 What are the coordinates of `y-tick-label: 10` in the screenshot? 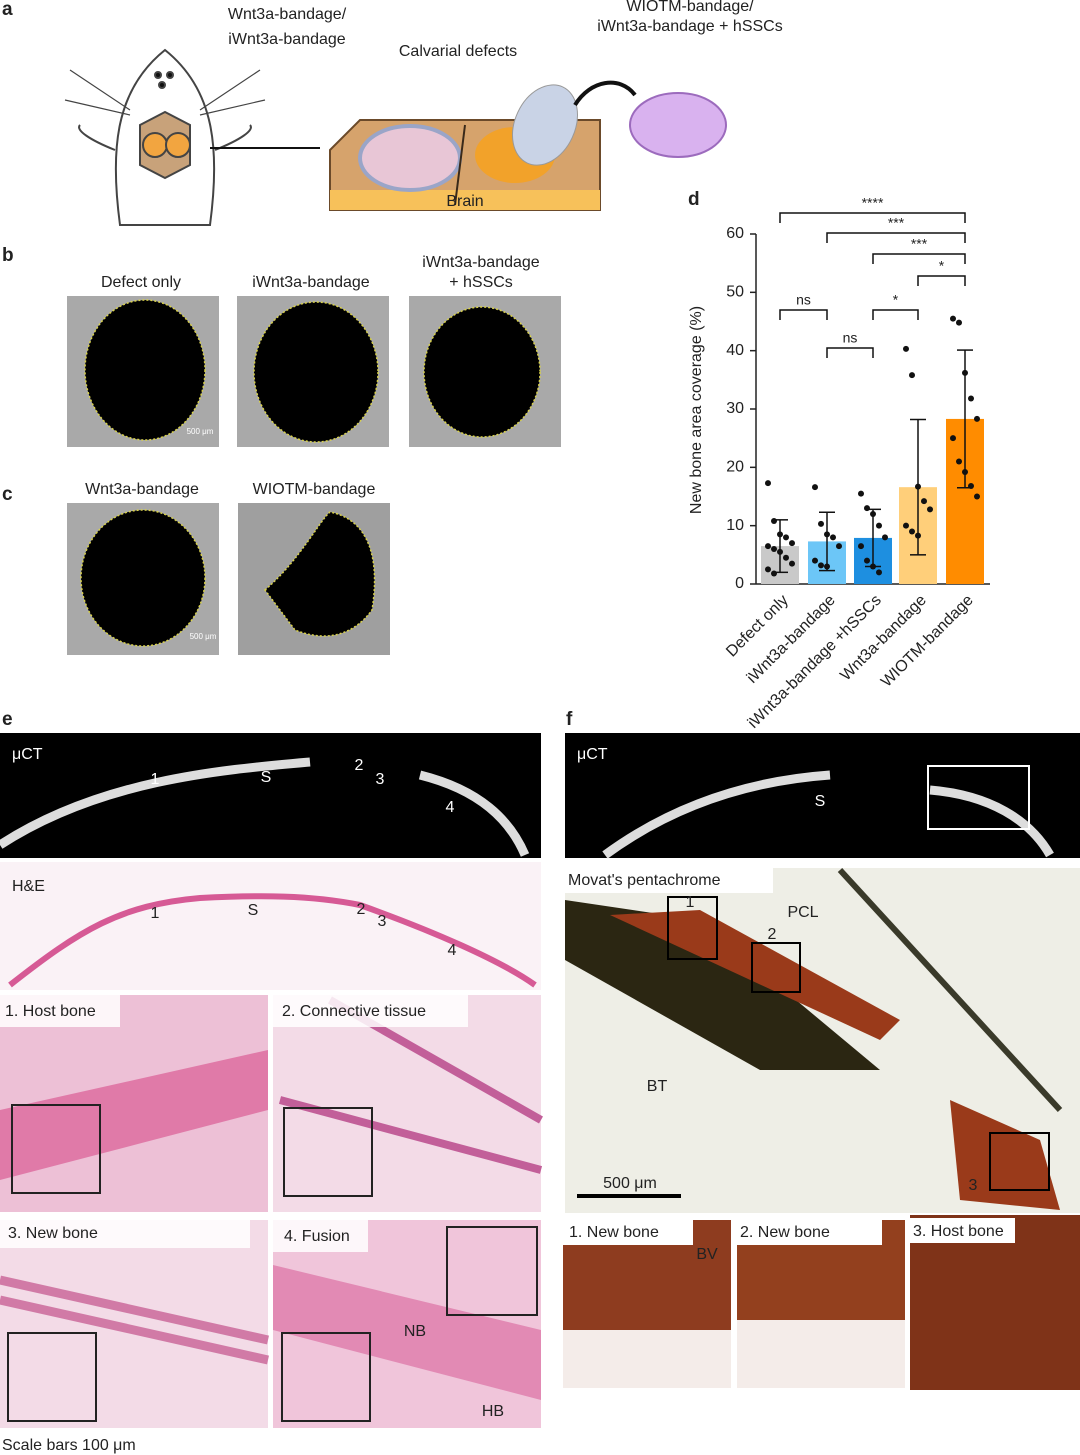 It's located at (735, 525).